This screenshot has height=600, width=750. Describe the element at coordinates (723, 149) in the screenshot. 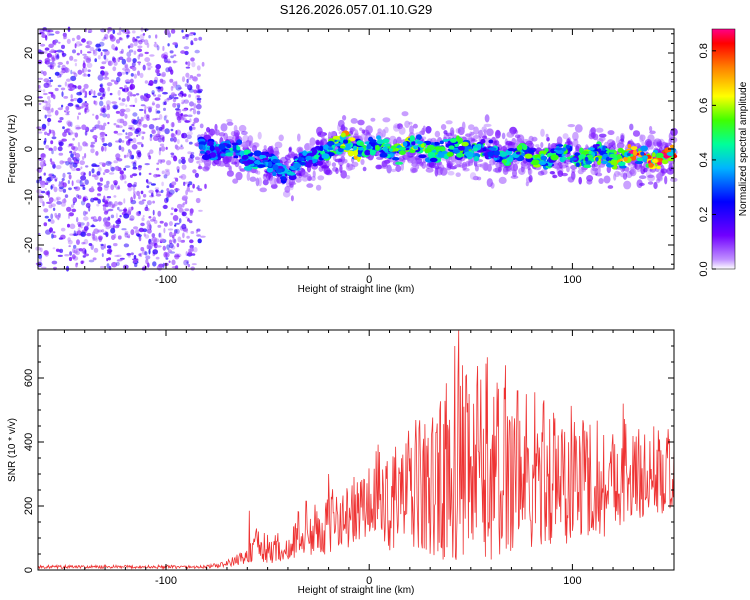

I see `colorbar` at that location.